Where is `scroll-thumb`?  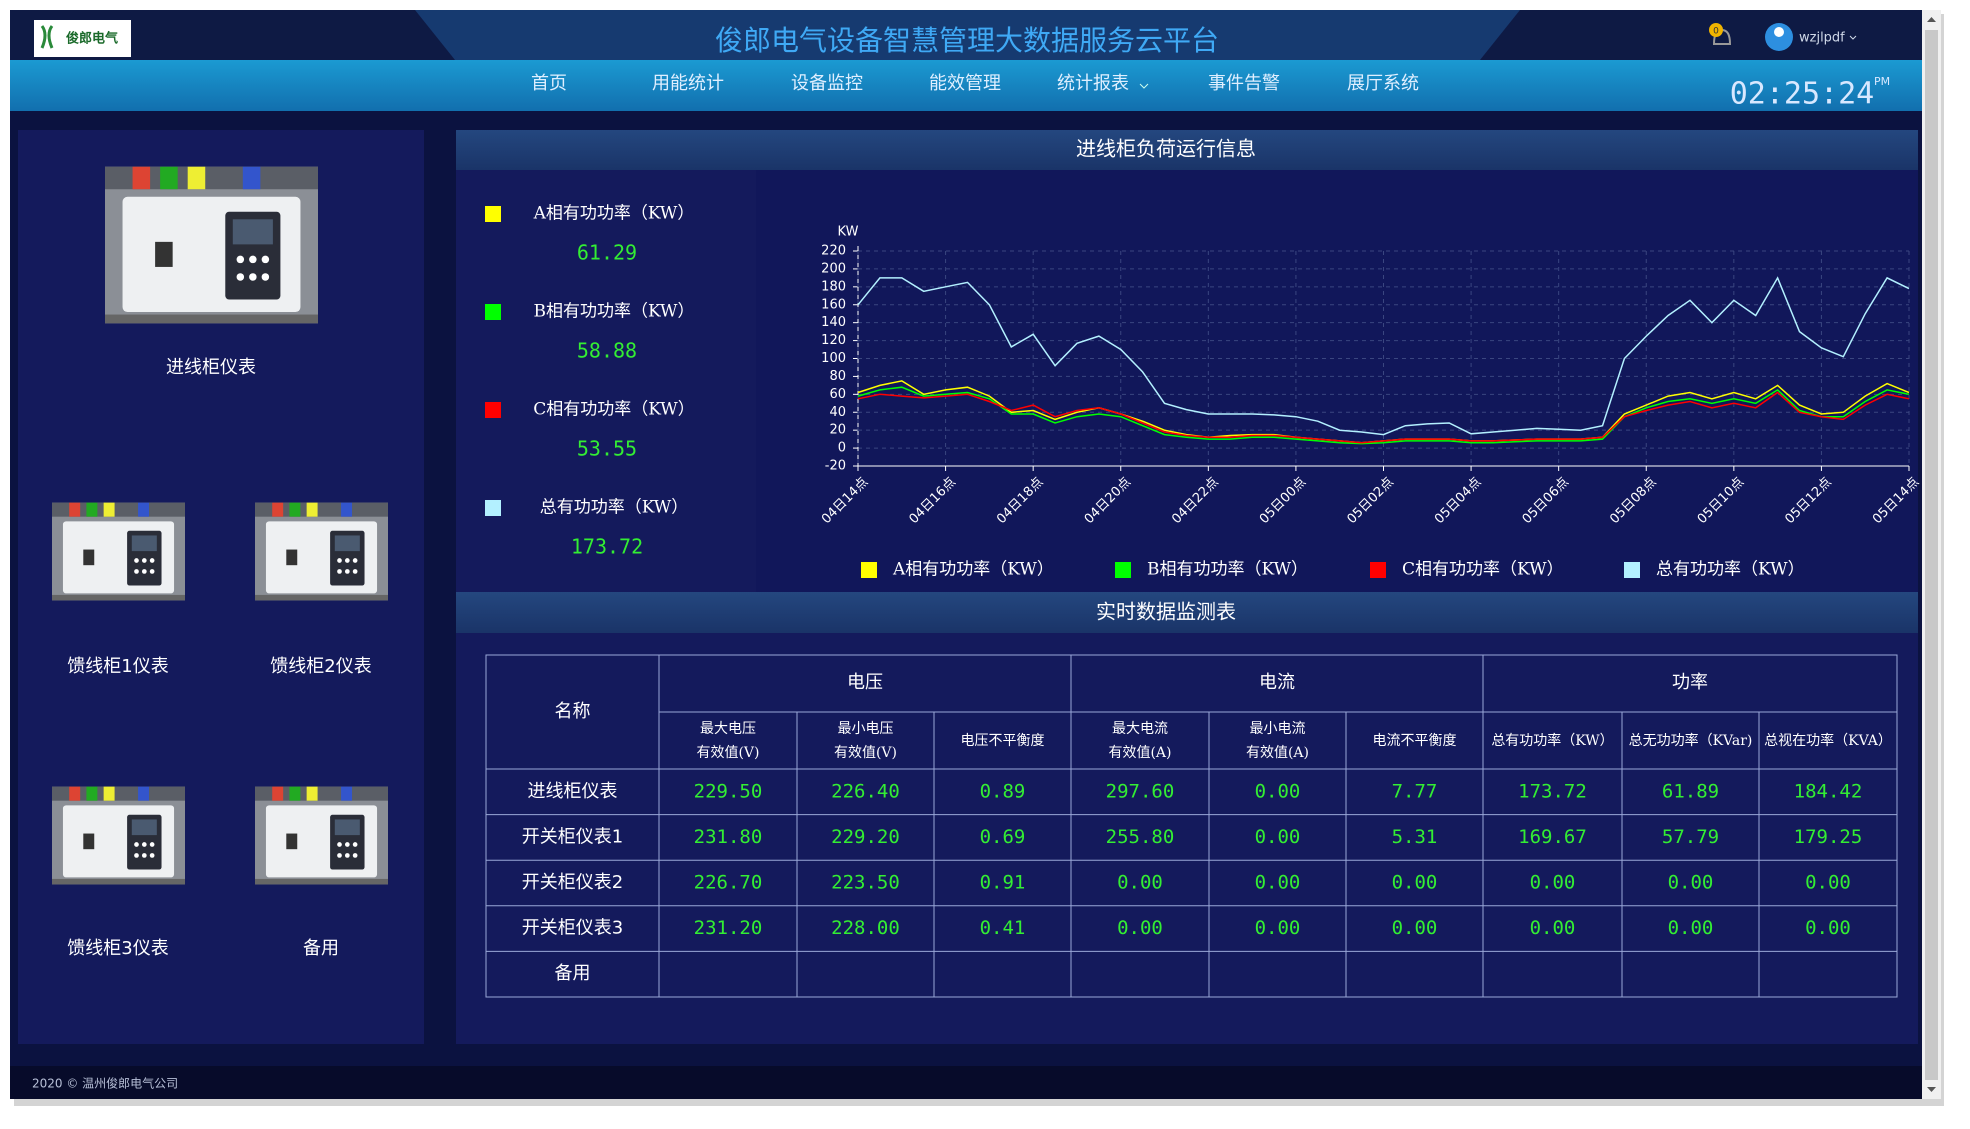
scroll-thumb is located at coordinates (1931, 555).